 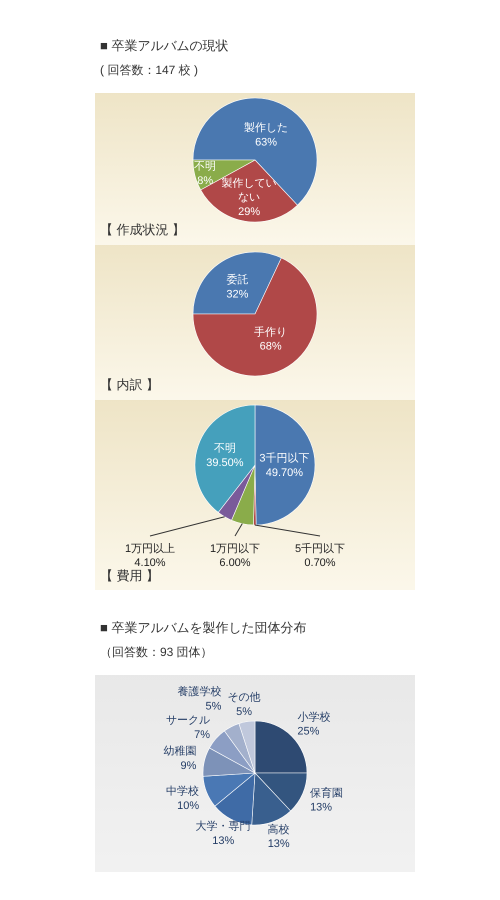 I want to click on data-label: 25%, so click(x=308, y=732).